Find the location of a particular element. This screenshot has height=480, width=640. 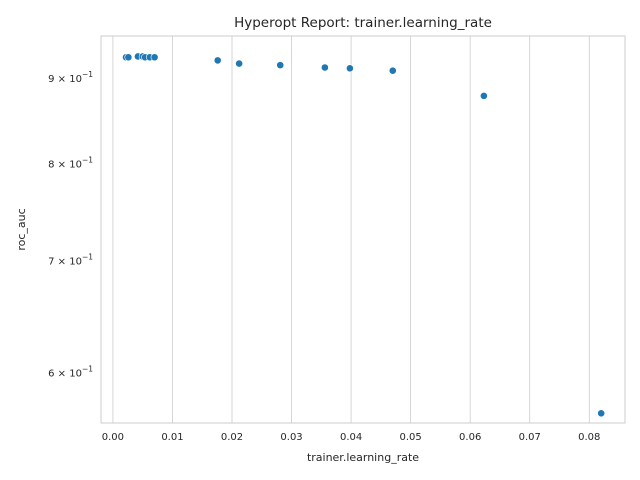

x-tick-label: 0.01 is located at coordinates (172, 437).